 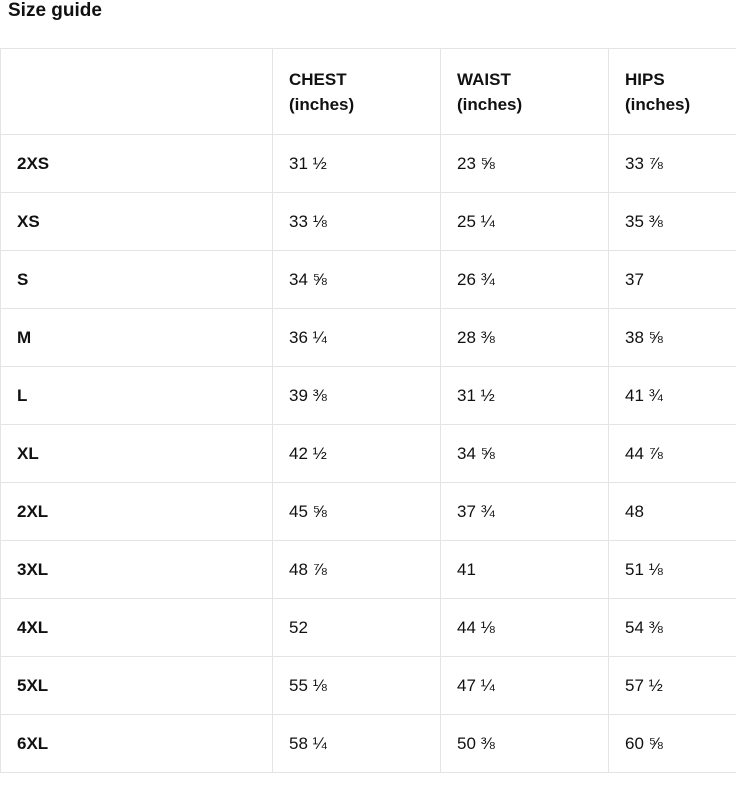 What do you see at coordinates (524, 453) in the screenshot?
I see `waist-value: 34 ⅝` at bounding box center [524, 453].